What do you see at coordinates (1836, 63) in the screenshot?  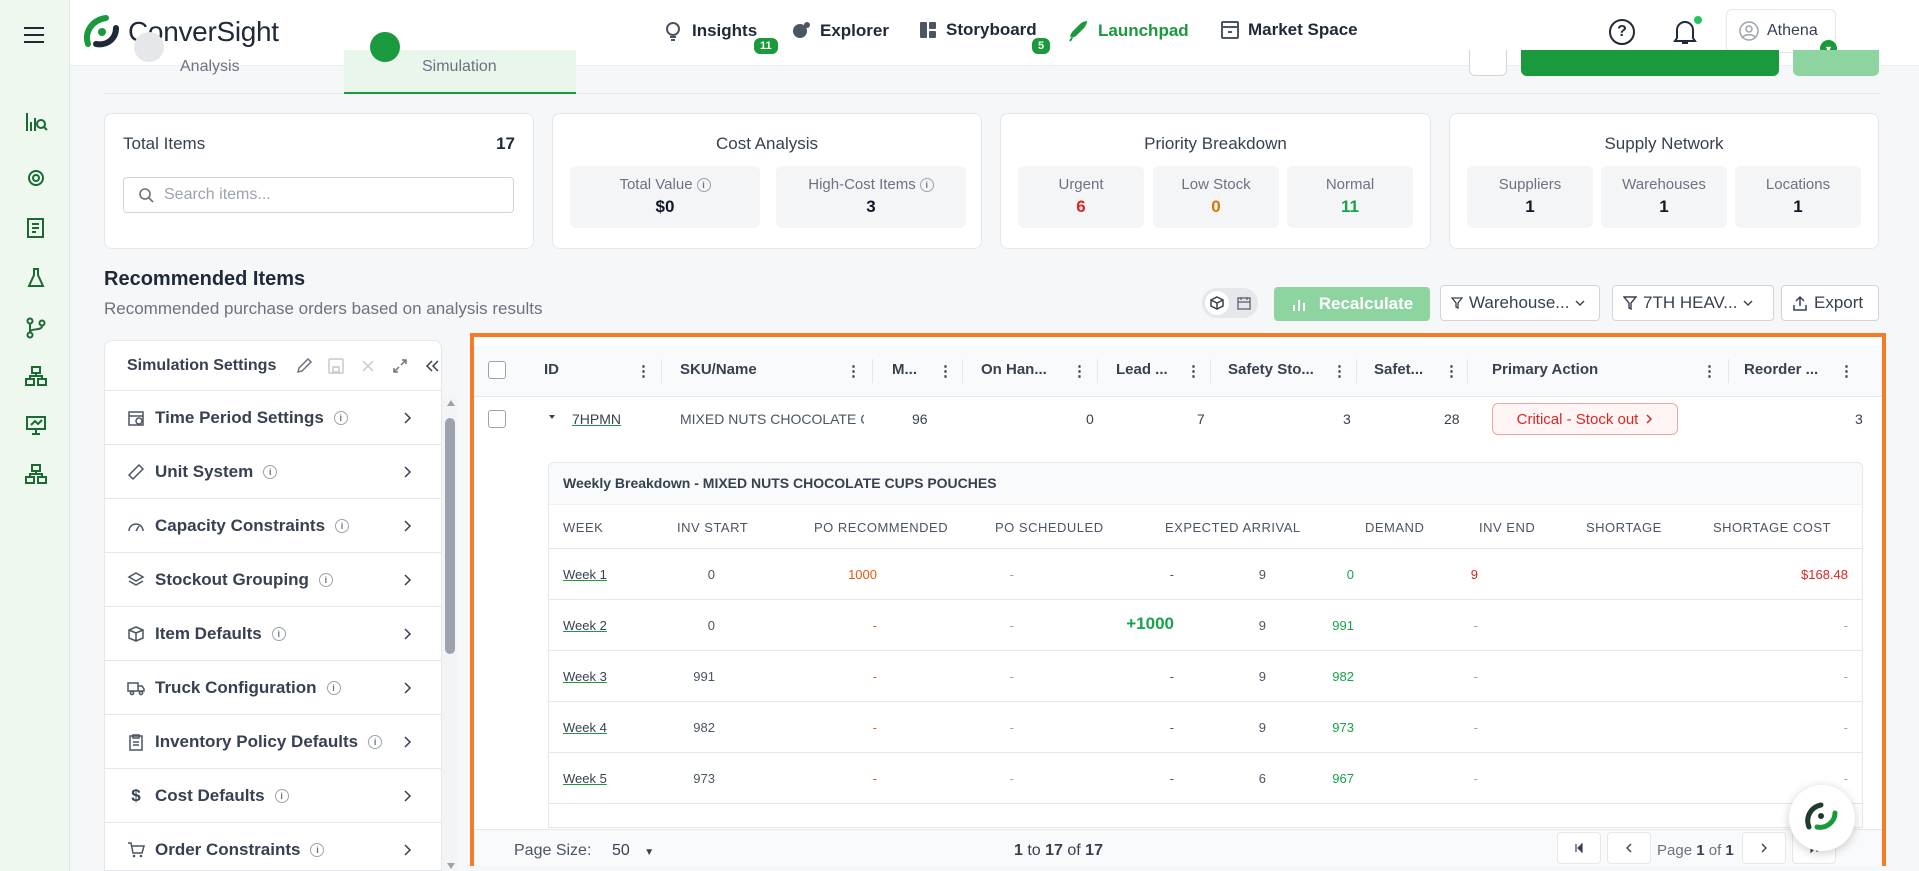 I see `top-disabled-button` at bounding box center [1836, 63].